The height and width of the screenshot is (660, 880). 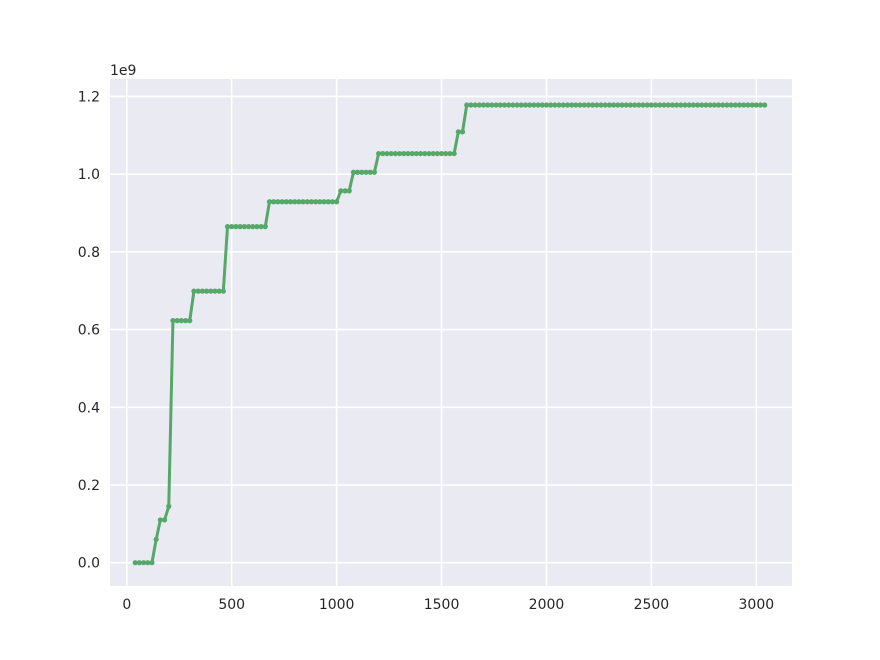 What do you see at coordinates (337, 605) in the screenshot?
I see `x-tick-label: 1000` at bounding box center [337, 605].